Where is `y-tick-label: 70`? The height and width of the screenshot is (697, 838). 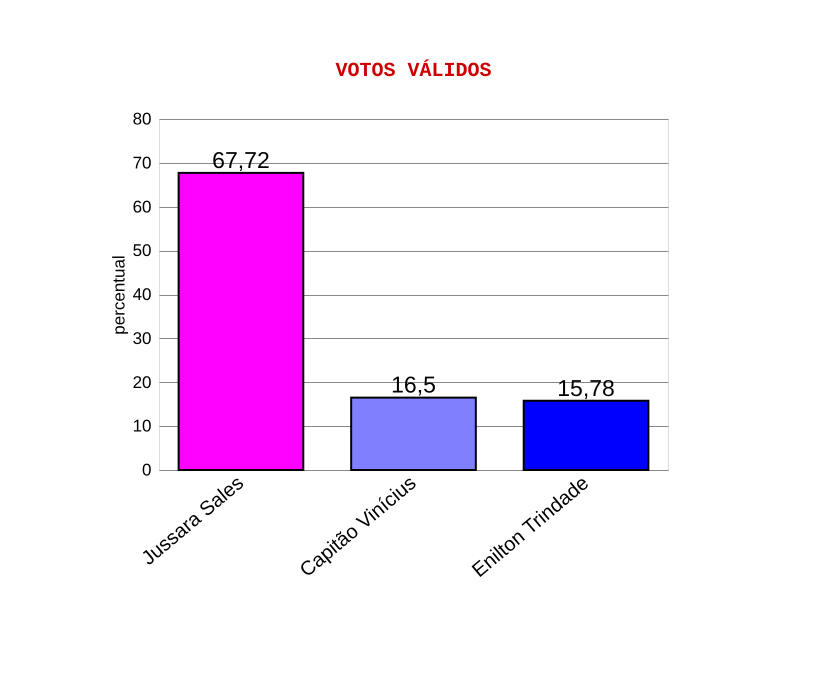 y-tick-label: 70 is located at coordinates (142, 162).